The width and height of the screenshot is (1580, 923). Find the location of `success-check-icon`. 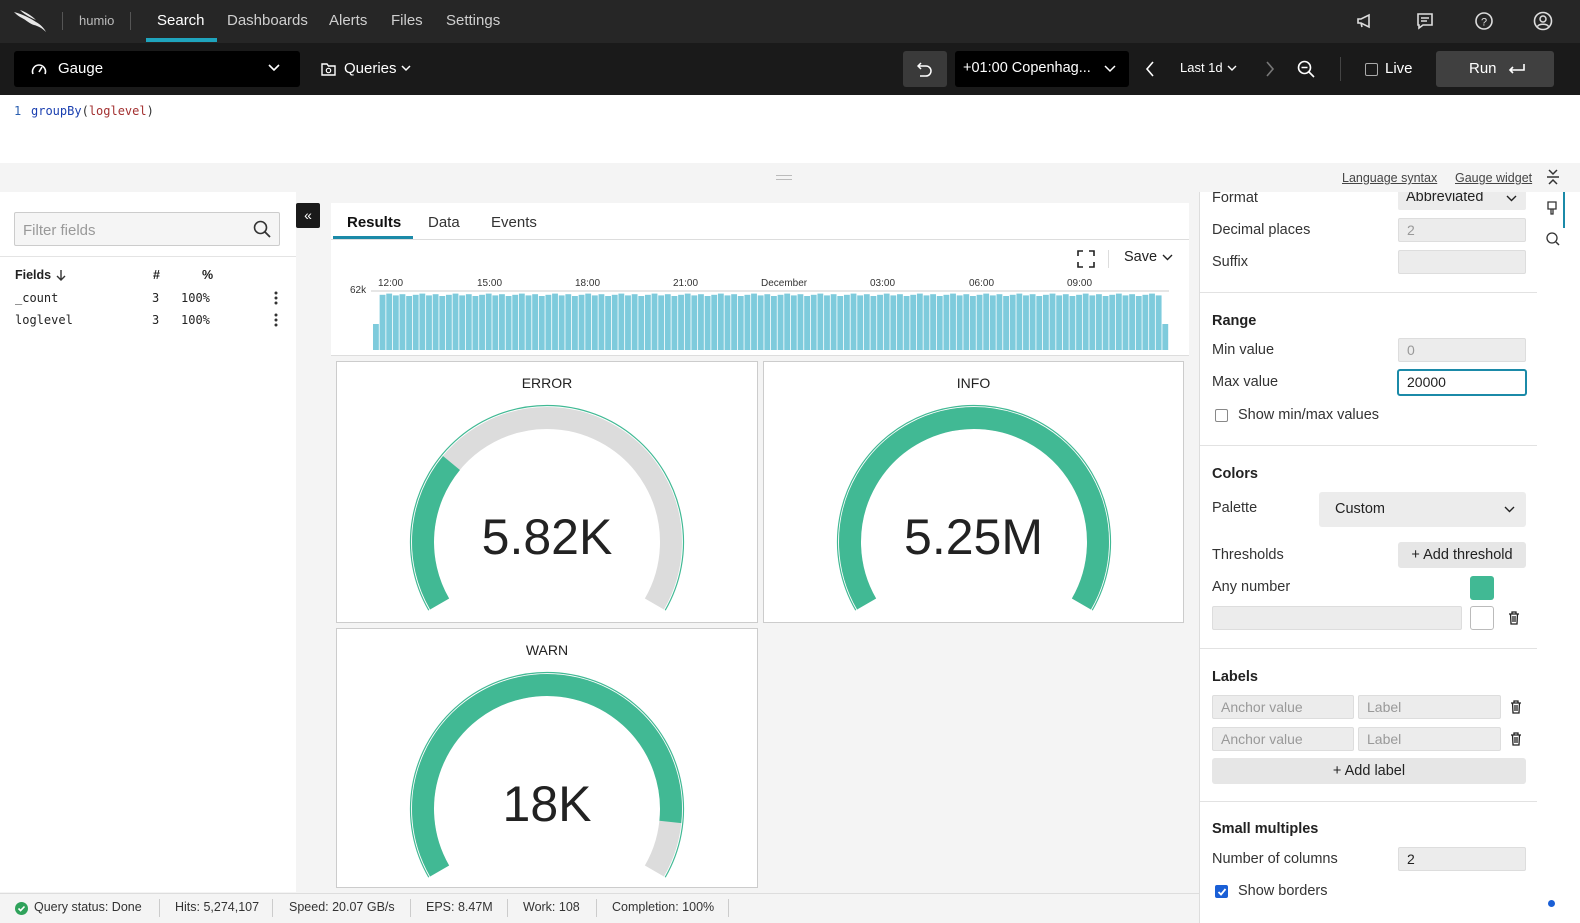

success-check-icon is located at coordinates (21, 908).